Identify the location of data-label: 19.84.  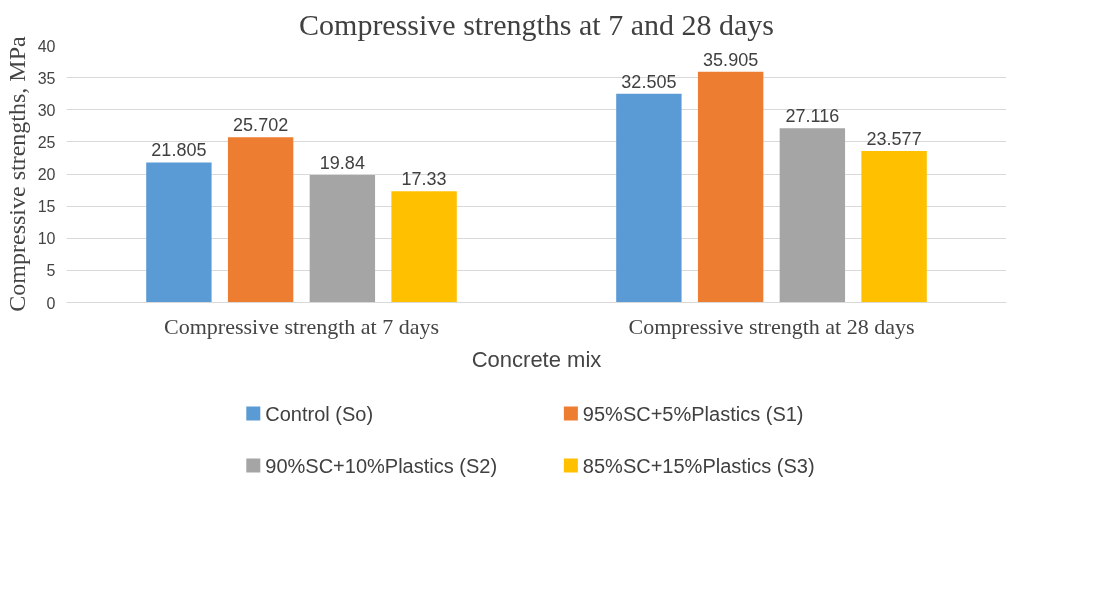
(342, 163).